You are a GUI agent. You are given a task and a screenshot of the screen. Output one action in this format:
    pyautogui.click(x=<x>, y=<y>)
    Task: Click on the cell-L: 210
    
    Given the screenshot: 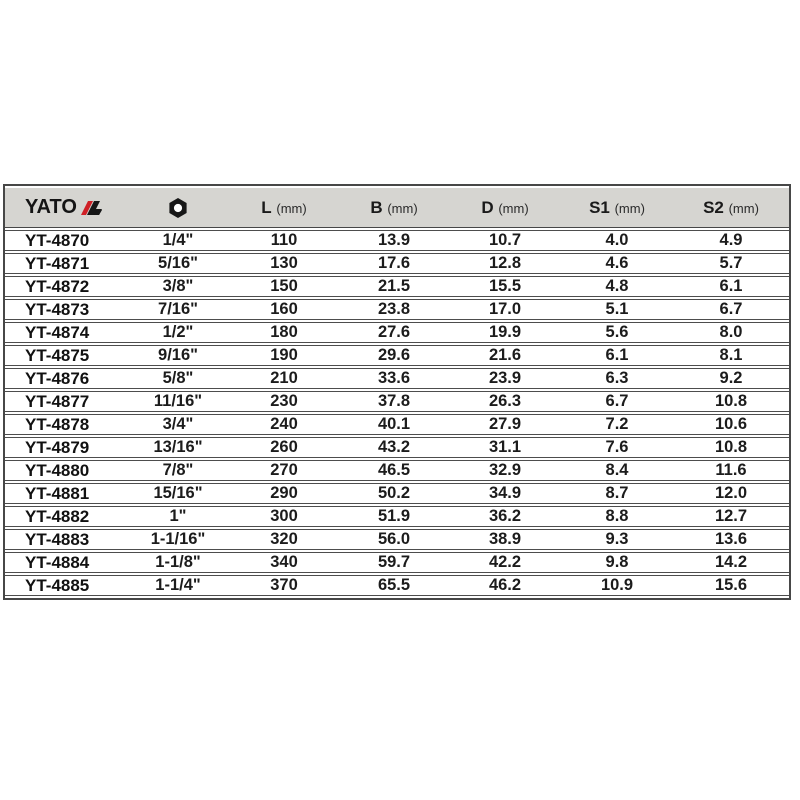 What is the action you would take?
    pyautogui.click(x=284, y=378)
    